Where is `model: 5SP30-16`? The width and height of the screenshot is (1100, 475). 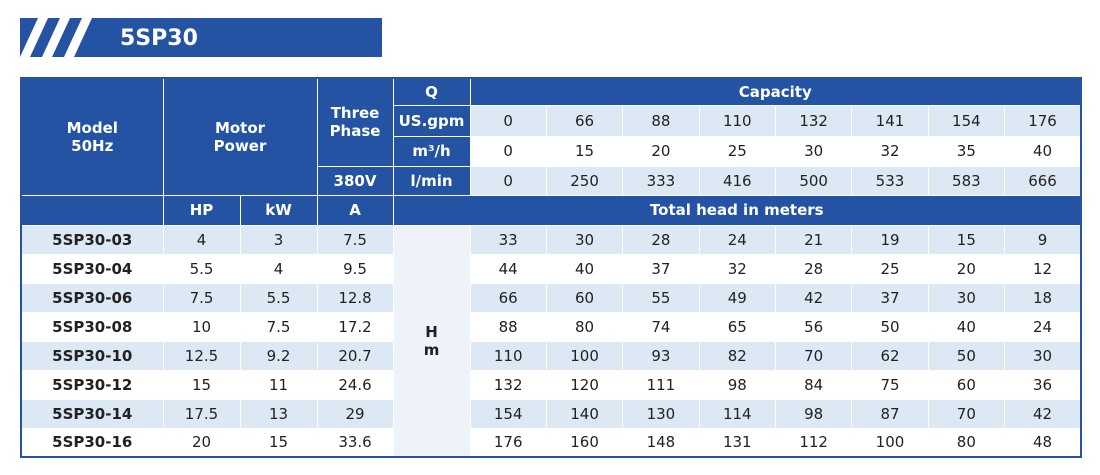 model: 5SP30-16 is located at coordinates (92, 442).